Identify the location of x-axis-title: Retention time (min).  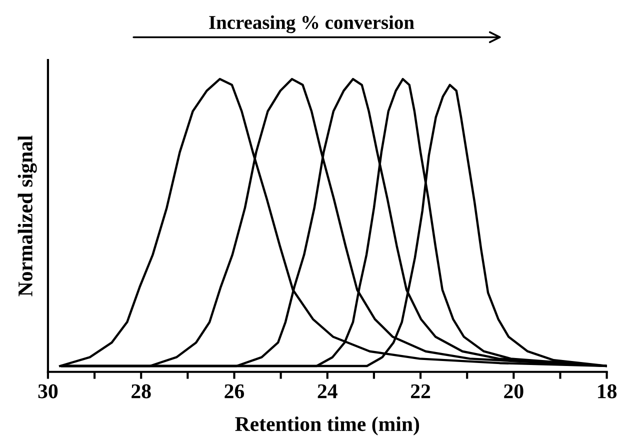
(327, 426).